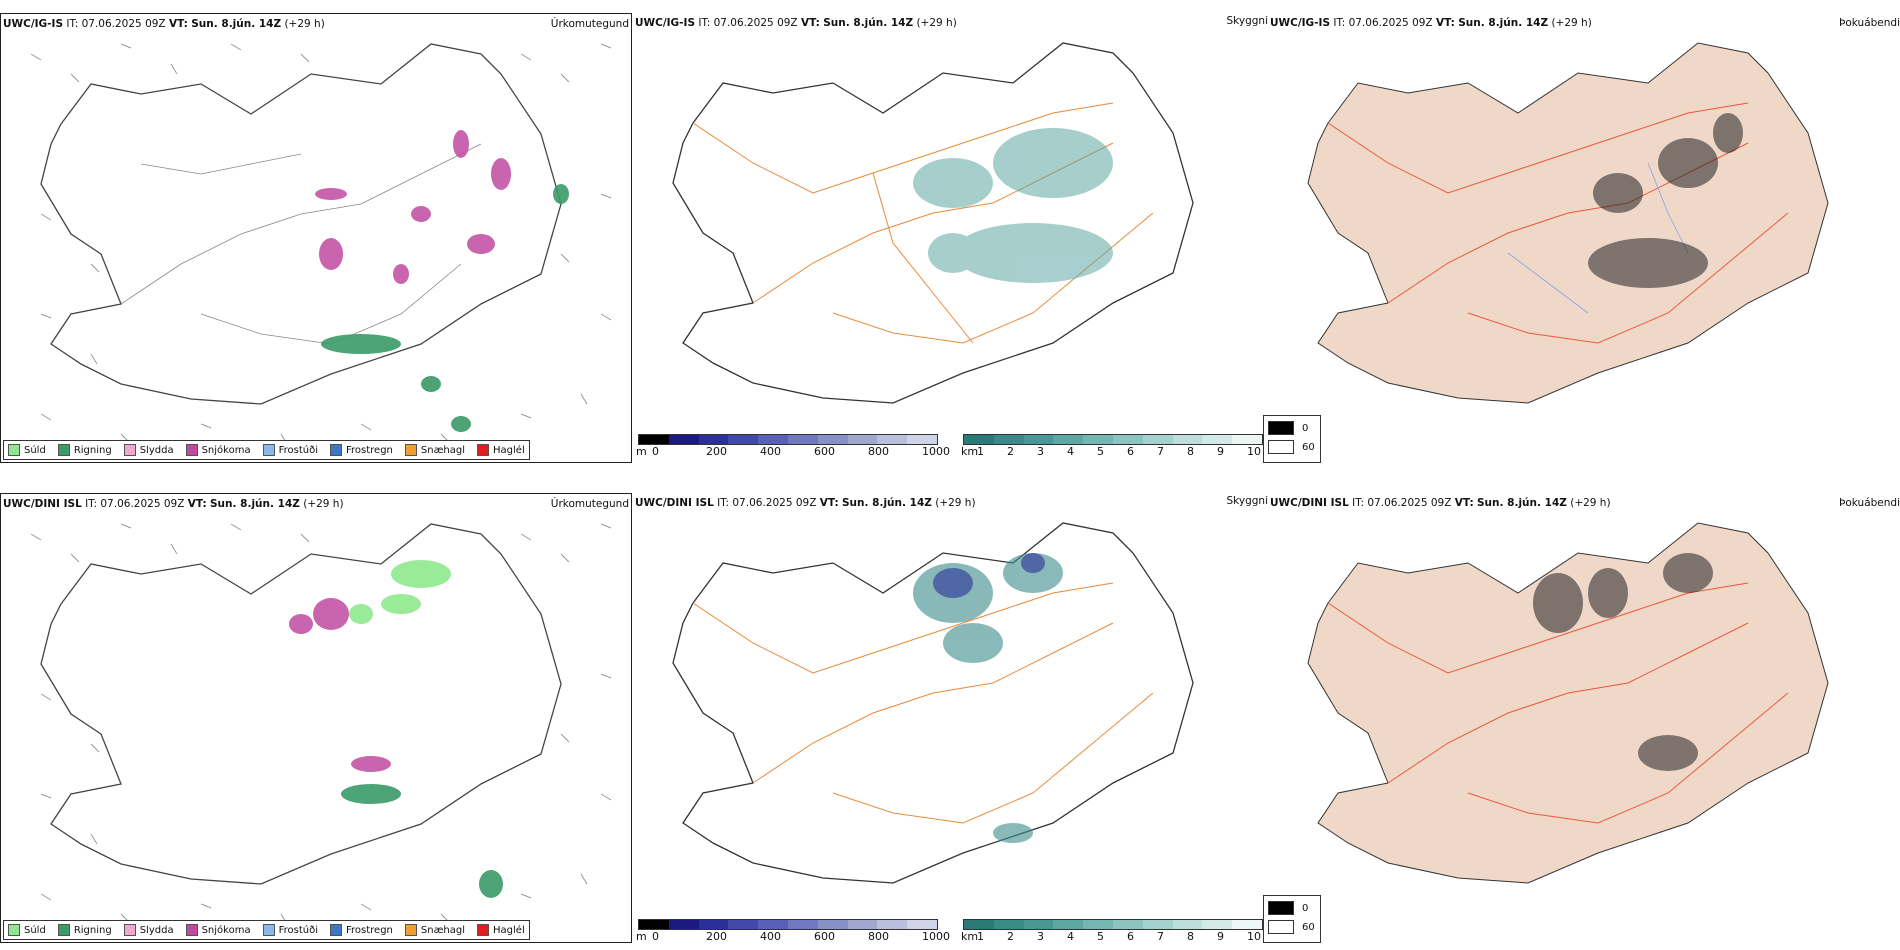  I want to click on legend-item: Frostregn, so click(361, 930).